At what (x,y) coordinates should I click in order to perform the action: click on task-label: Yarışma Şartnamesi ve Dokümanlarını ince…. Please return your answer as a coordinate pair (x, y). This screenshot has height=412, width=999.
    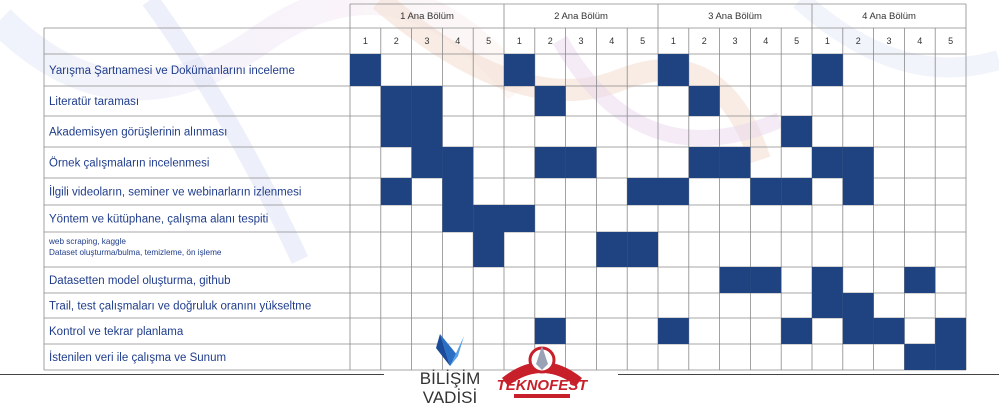
    Looking at the image, I should click on (172, 71).